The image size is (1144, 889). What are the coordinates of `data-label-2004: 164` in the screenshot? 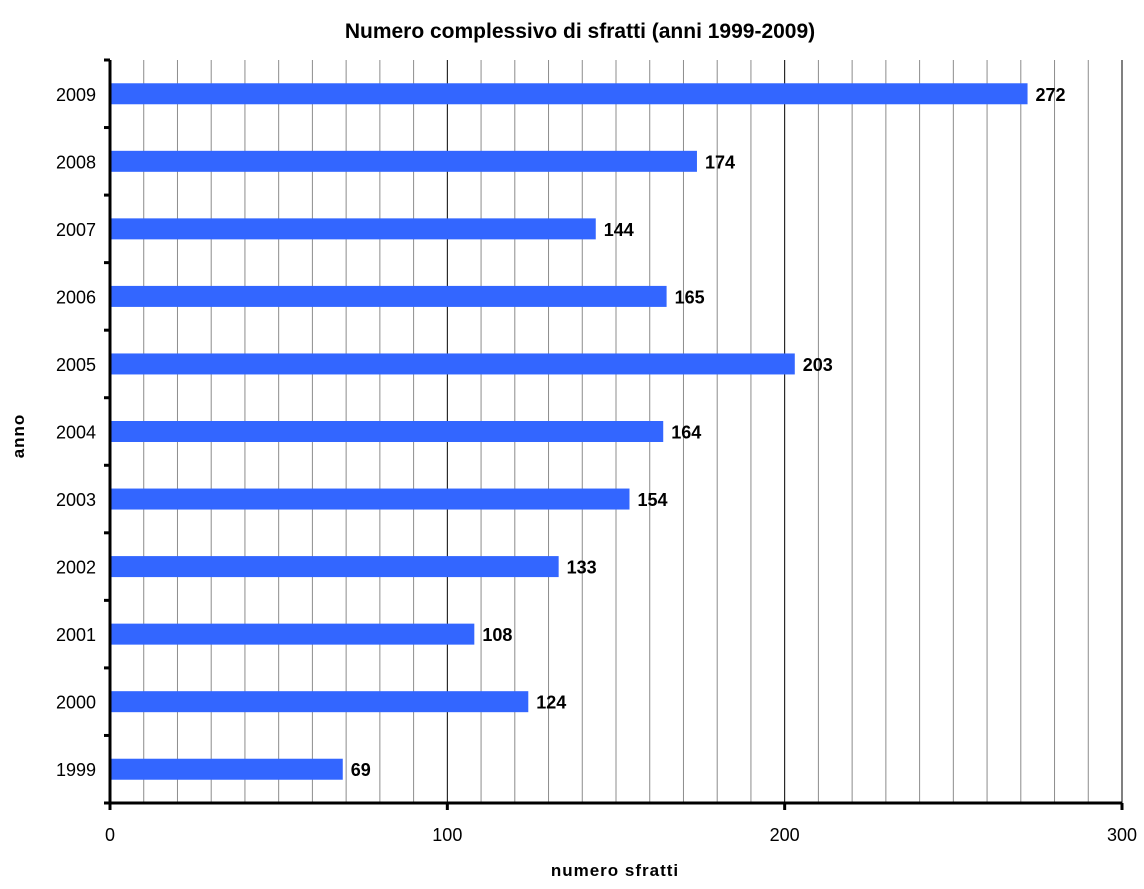 It's located at (686, 433).